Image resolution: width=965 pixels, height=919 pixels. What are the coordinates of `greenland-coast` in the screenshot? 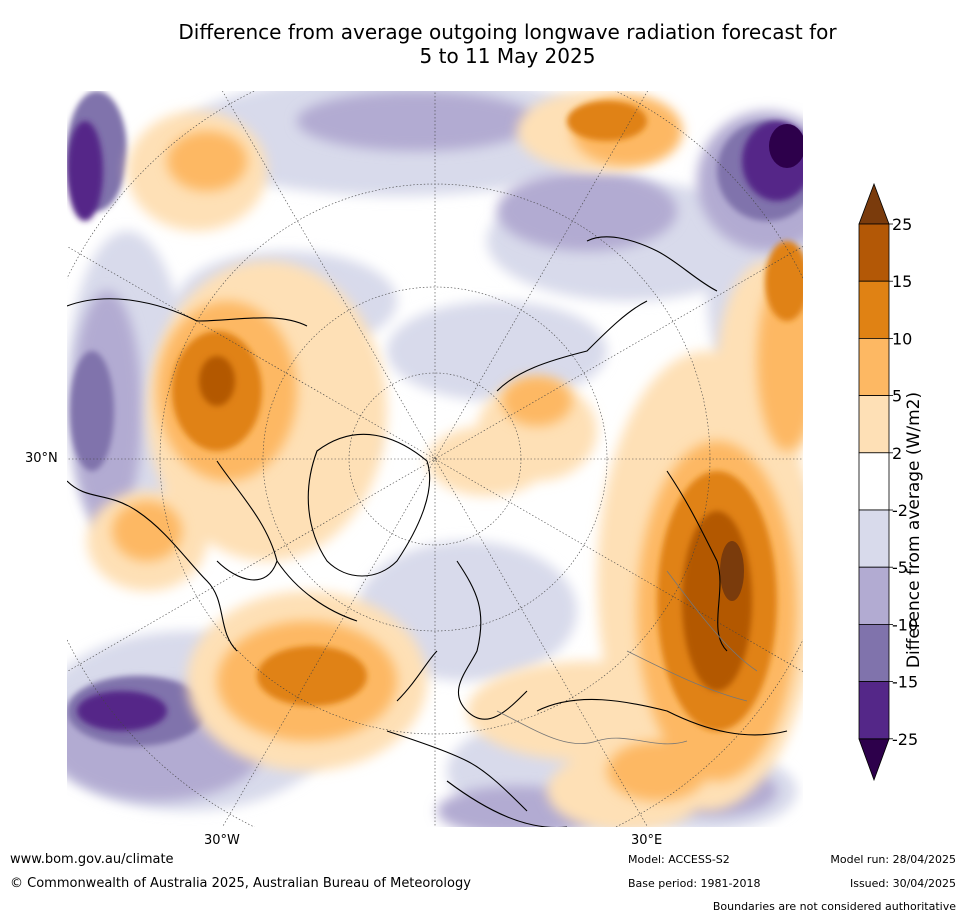 It's located at (369, 505).